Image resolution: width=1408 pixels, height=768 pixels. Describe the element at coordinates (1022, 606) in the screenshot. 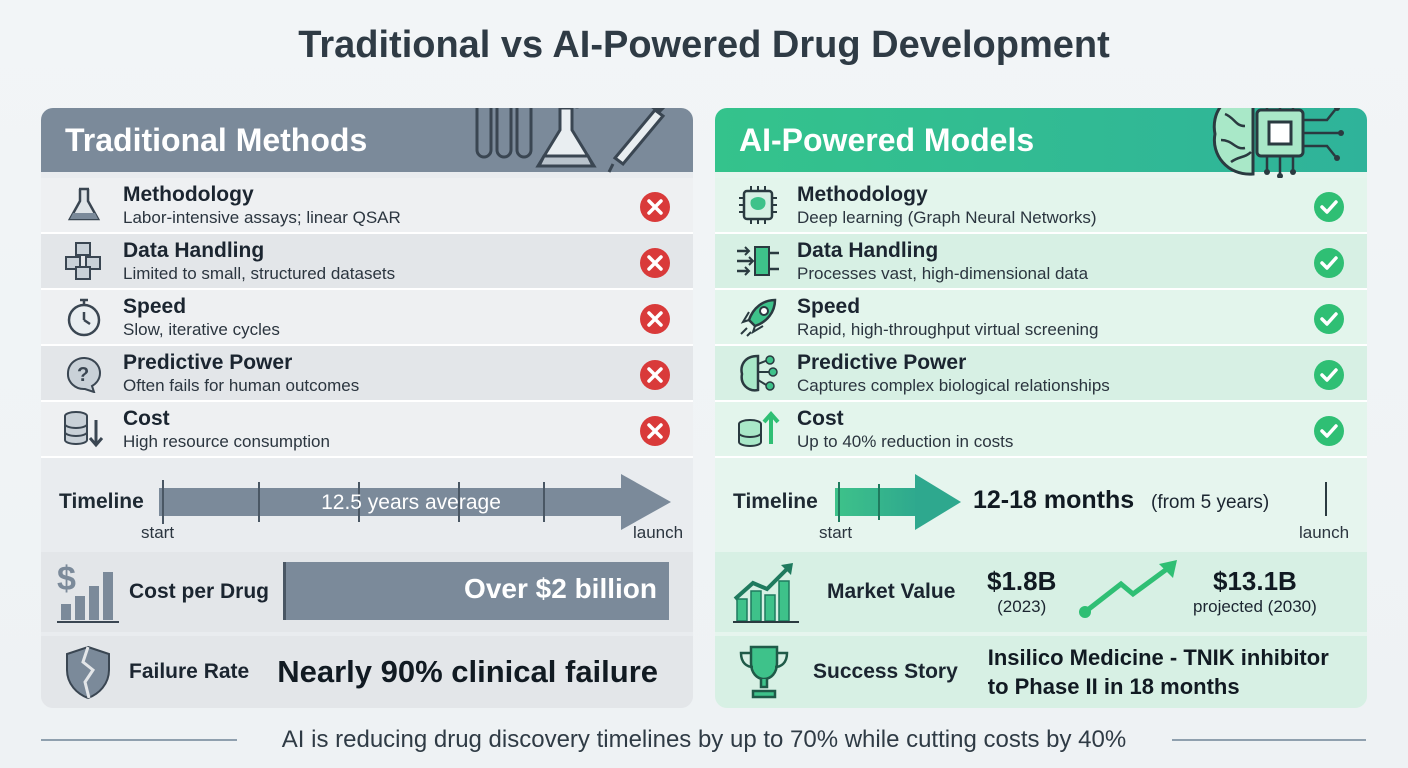

I see `market-value-2023-year: (2023)` at that location.